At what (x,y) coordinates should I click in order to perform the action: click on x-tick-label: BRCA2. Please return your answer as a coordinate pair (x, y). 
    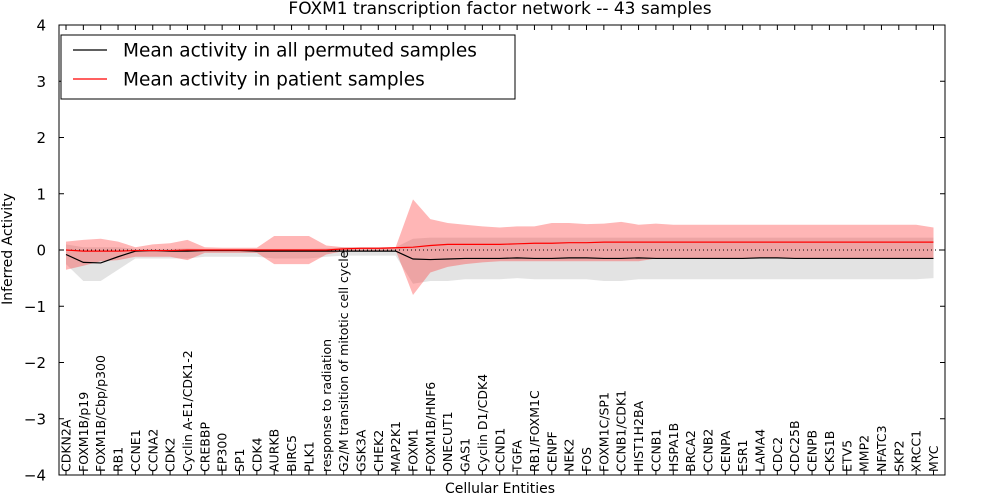
    Looking at the image, I should click on (690, 451).